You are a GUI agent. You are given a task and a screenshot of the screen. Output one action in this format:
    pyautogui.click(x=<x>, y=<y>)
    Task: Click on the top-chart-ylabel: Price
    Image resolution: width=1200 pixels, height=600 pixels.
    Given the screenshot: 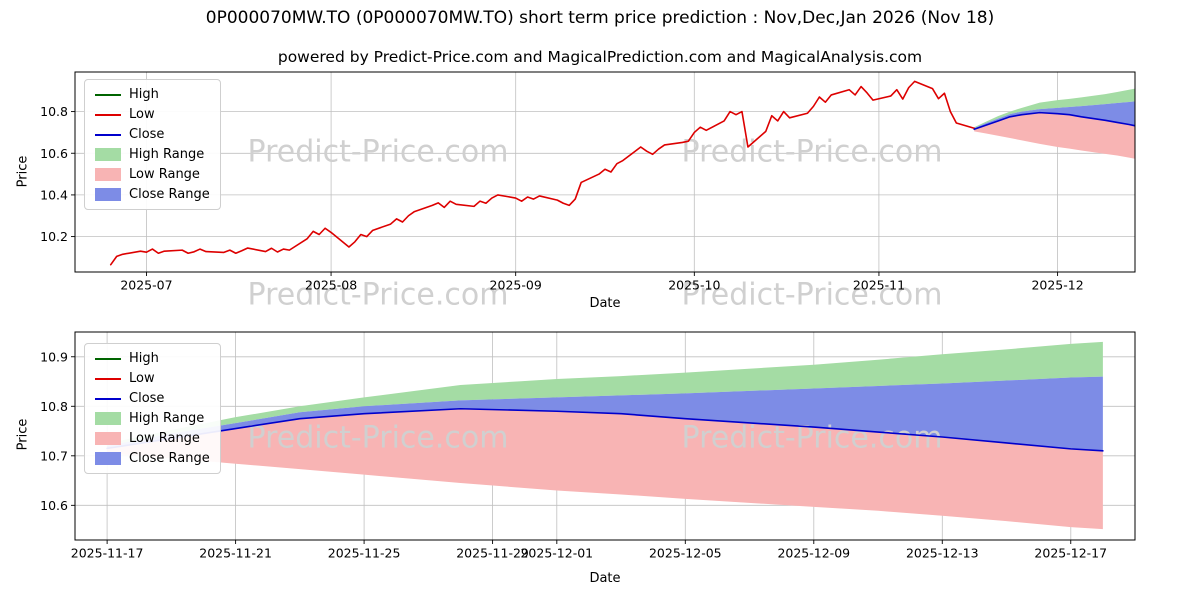 What is the action you would take?
    pyautogui.click(x=23, y=171)
    